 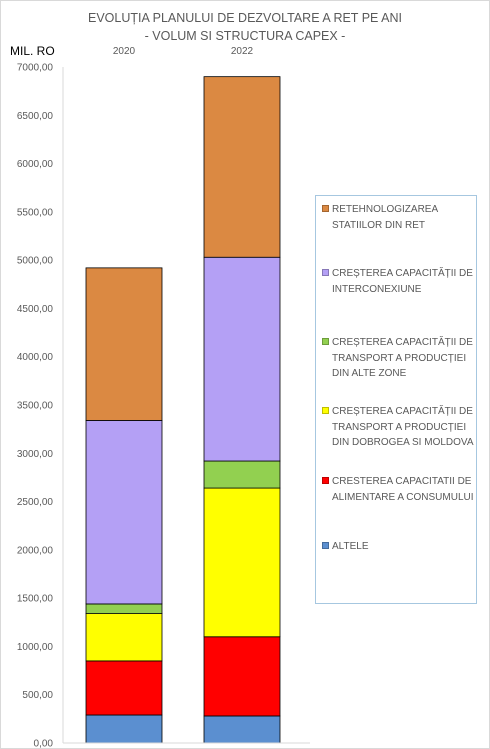 I want to click on legend-label: ALTELE, so click(x=350, y=546).